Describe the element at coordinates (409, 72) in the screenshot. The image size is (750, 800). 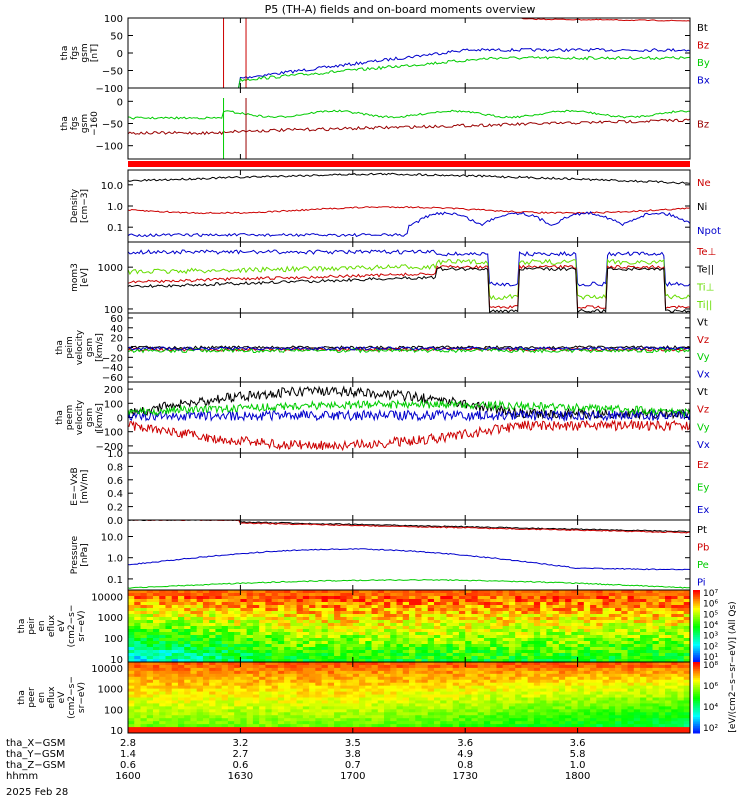
I see `series-By` at that location.